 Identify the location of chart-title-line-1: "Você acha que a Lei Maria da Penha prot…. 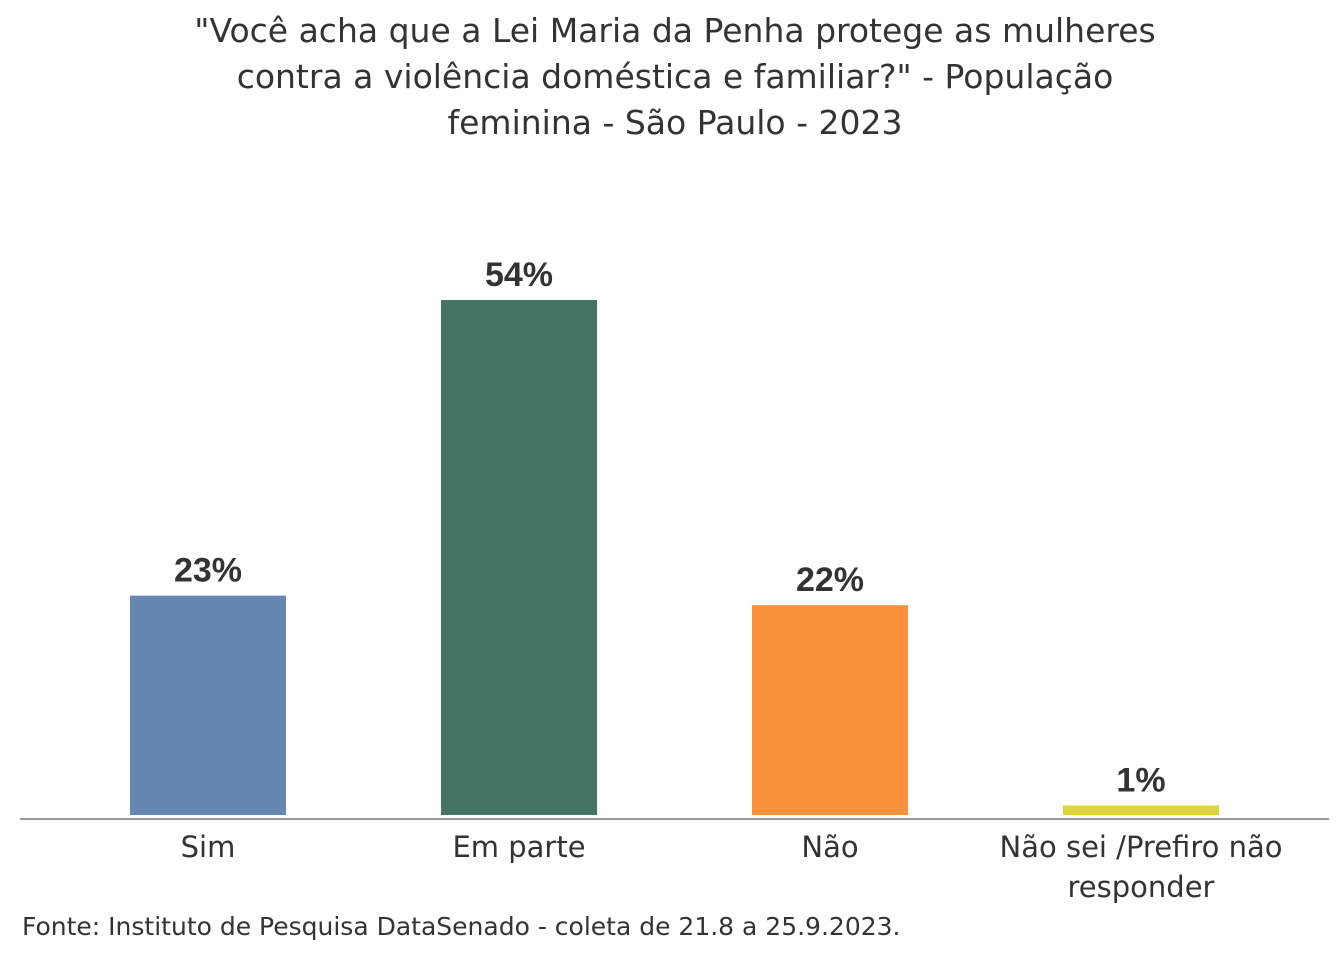
(675, 30).